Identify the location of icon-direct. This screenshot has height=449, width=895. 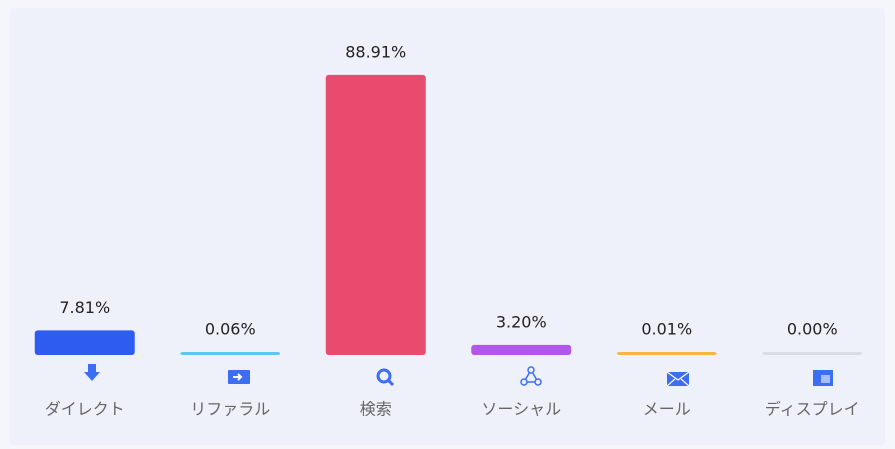
(92, 372).